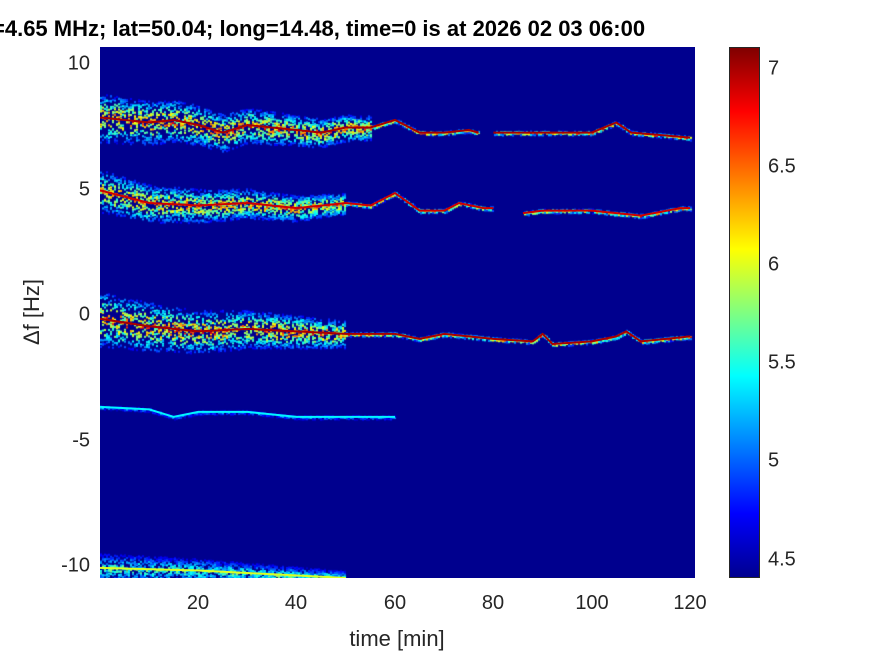  What do you see at coordinates (31, 312) in the screenshot?
I see `y-axis-label: Δf [Hz]` at bounding box center [31, 312].